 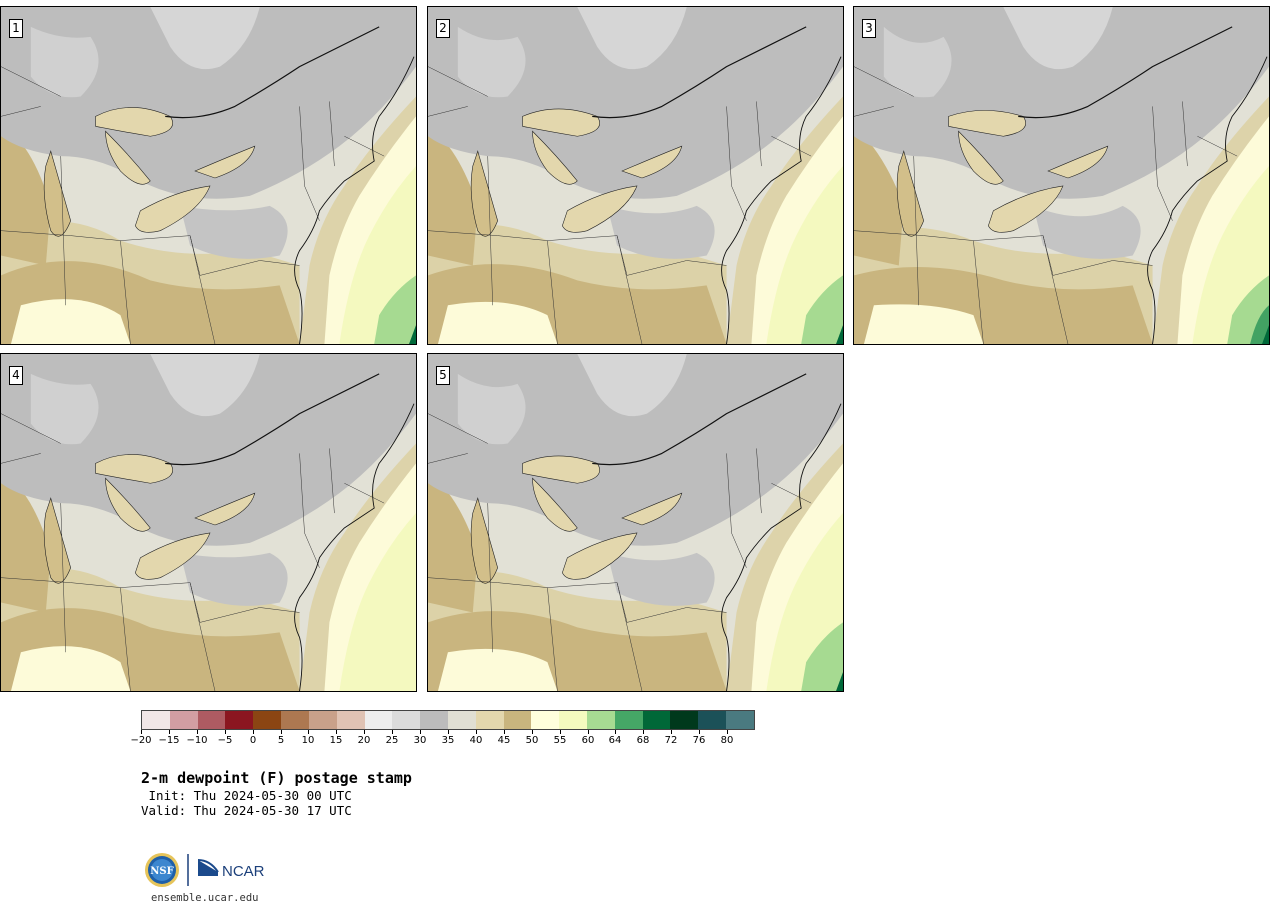 I want to click on colorbar-tick-label: 45, so click(x=504, y=740).